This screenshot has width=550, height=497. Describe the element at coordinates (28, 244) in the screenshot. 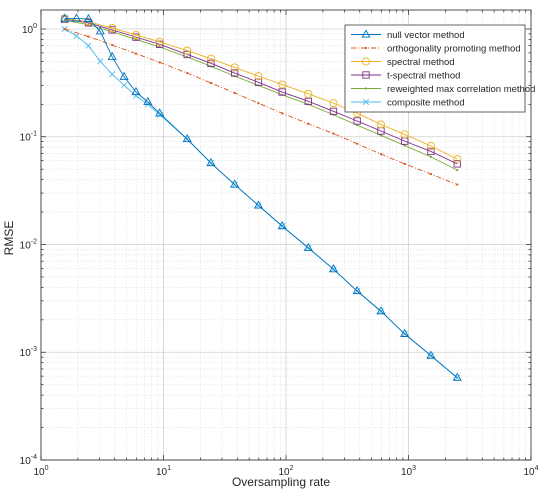

I see `y-tick-label: 10⁻²` at that location.